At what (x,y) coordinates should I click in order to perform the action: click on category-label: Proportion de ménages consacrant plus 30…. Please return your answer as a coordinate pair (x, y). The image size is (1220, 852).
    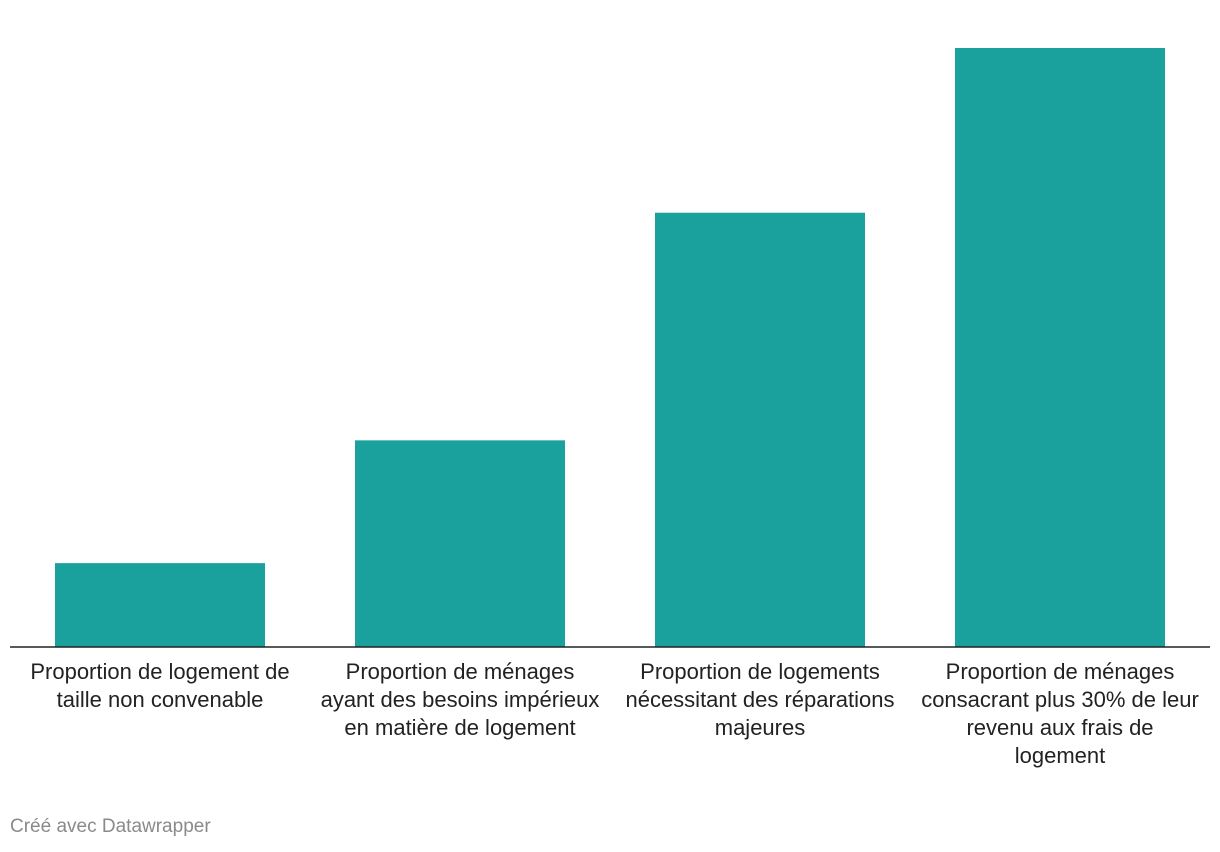
    Looking at the image, I should click on (1060, 713).